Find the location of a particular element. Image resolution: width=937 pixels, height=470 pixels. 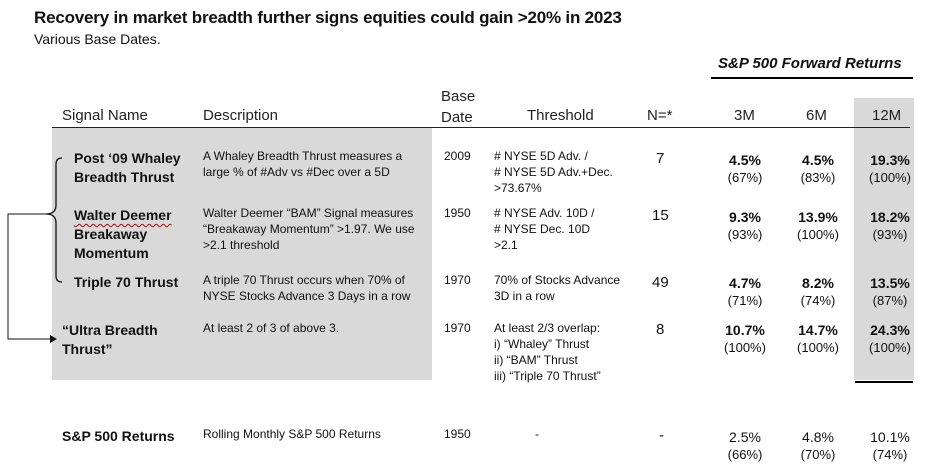

description-line: large % of #Adv vs #Dec over a 5D is located at coordinates (296, 172).